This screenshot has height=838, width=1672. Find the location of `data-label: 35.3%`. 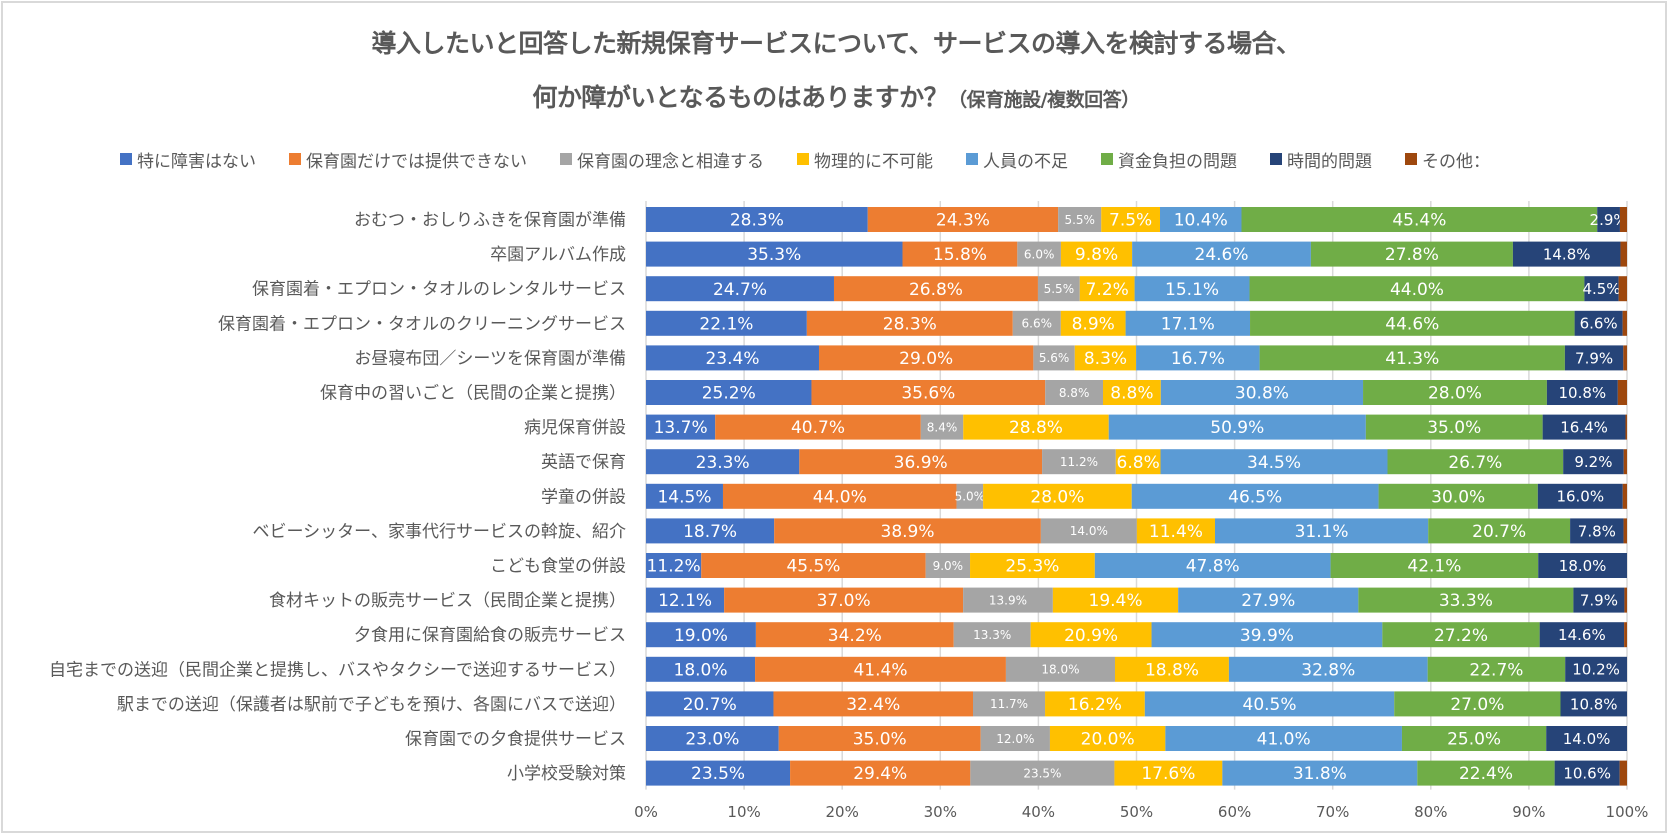

data-label: 35.3% is located at coordinates (774, 255).